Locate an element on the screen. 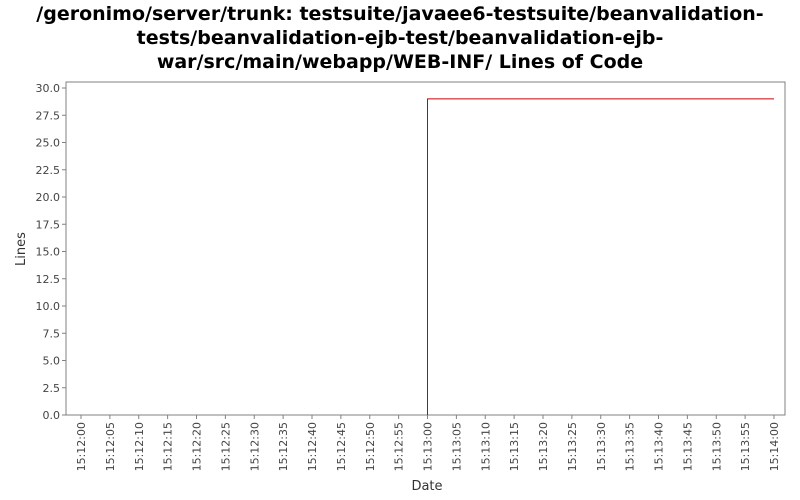 The image size is (800, 500). x-tick-label: 15:12:35 is located at coordinates (283, 446).